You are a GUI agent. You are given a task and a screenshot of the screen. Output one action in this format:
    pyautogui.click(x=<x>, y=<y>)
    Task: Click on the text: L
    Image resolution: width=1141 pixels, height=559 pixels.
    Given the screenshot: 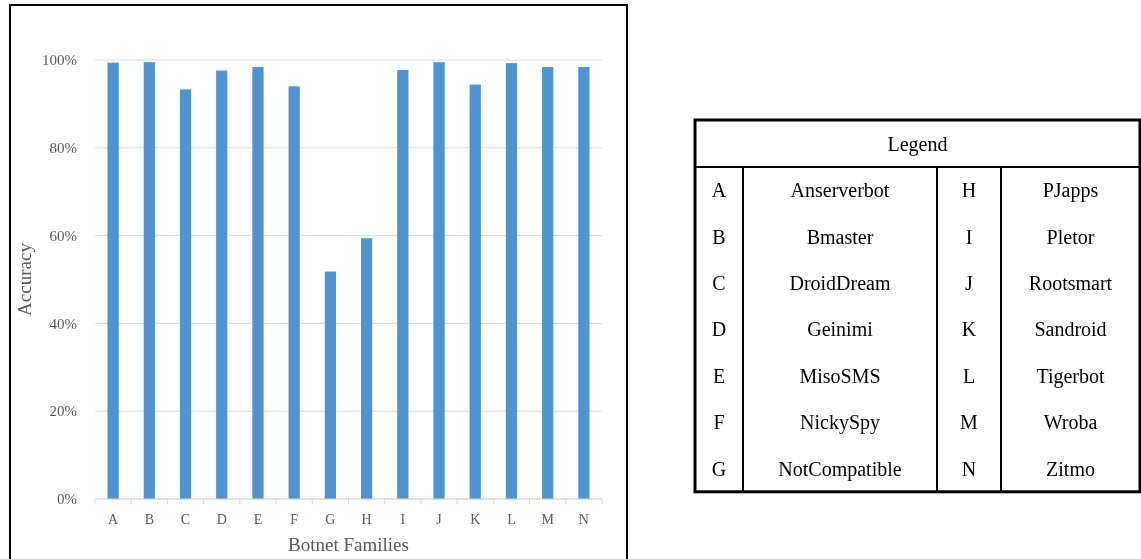 What is the action you would take?
    pyautogui.click(x=969, y=375)
    